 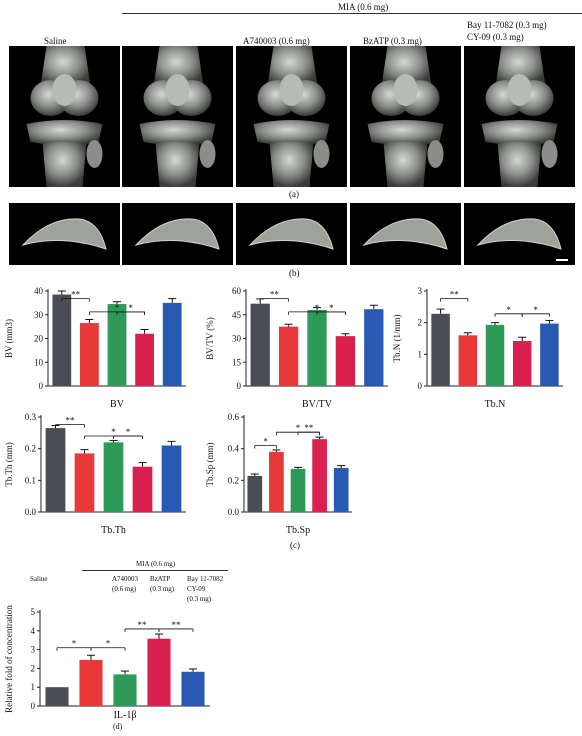 I want to click on y-tick-label: 15, so click(x=237, y=362).